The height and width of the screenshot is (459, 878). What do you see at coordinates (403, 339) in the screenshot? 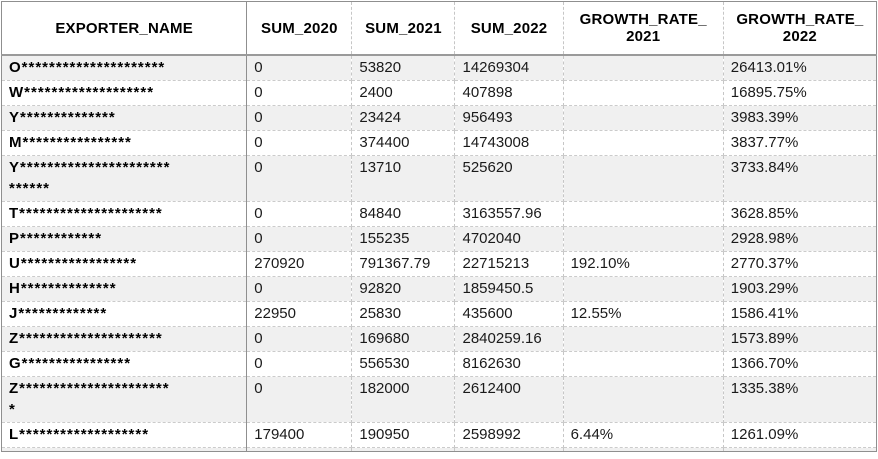
I see `sum-2021-cell: 169680` at bounding box center [403, 339].